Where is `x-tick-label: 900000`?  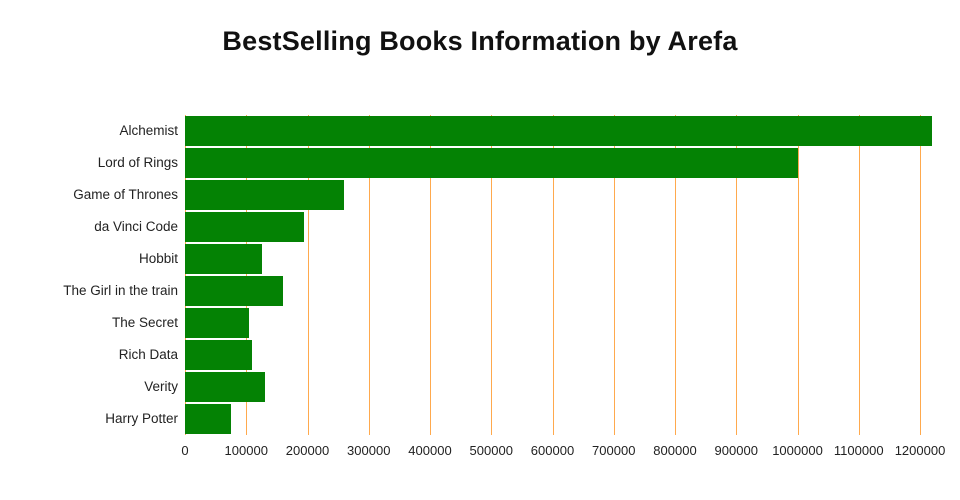
x-tick-label: 900000 is located at coordinates (736, 450).